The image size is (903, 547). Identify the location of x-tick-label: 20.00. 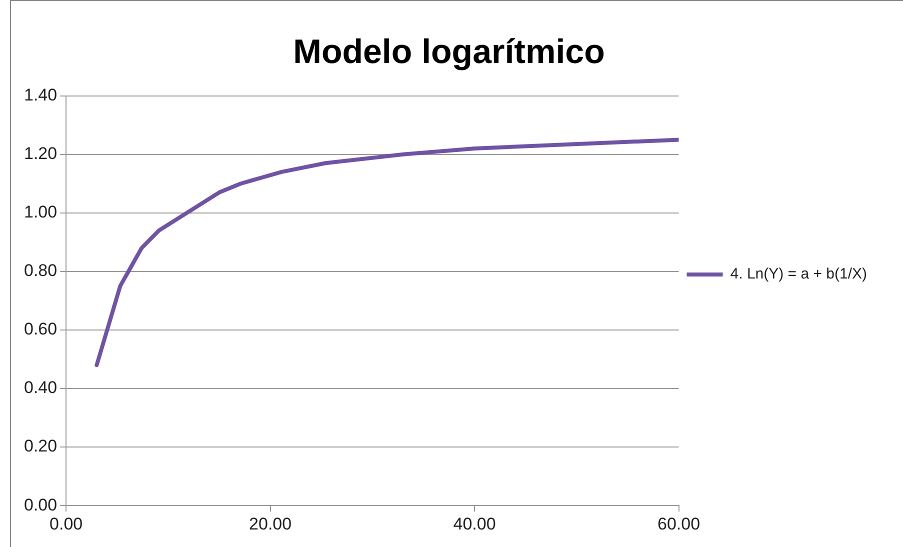
(270, 524).